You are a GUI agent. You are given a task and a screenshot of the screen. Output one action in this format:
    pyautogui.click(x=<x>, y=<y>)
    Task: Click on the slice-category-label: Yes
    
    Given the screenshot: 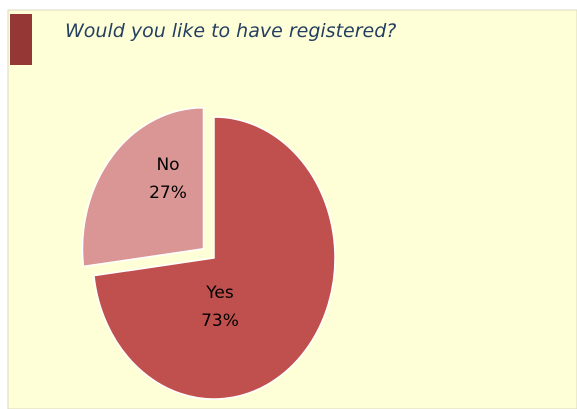 What is the action you would take?
    pyautogui.click(x=219, y=293)
    